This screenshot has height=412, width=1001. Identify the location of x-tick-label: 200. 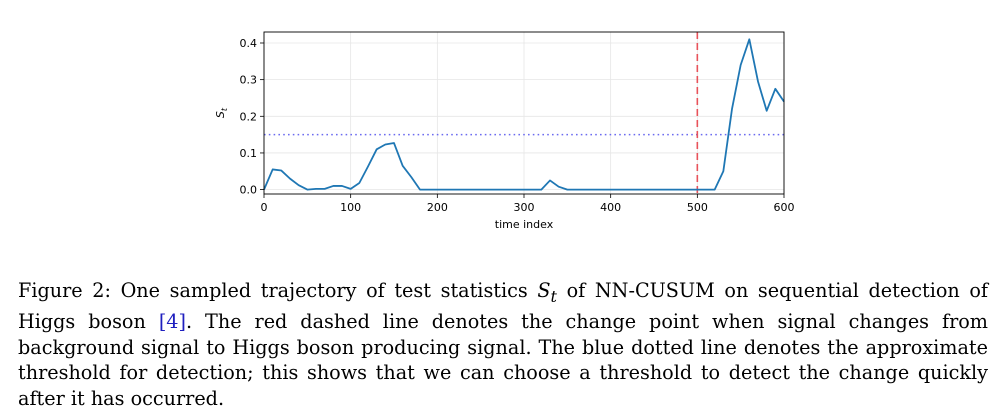
(437, 207).